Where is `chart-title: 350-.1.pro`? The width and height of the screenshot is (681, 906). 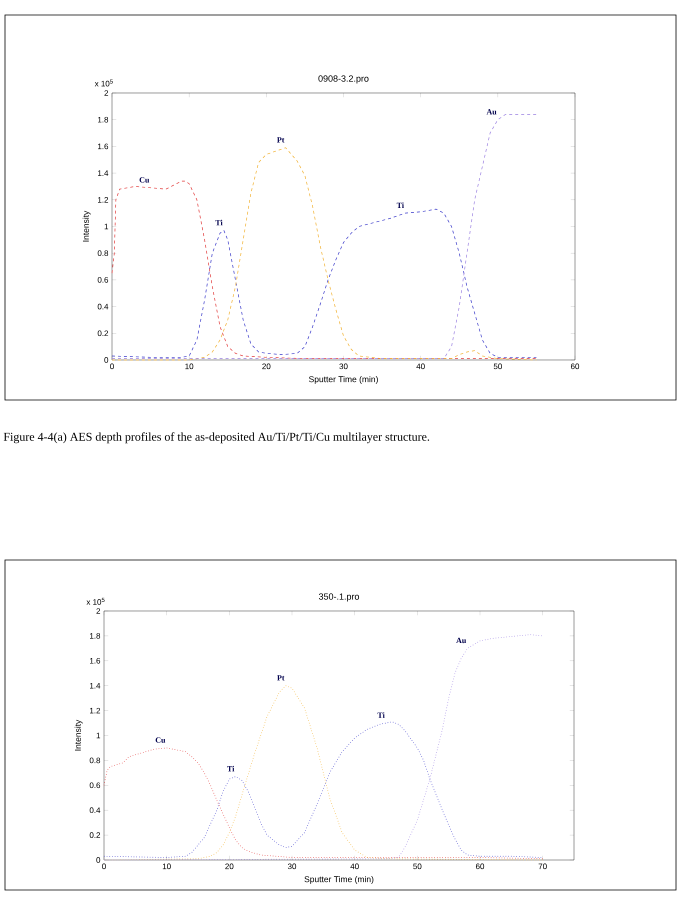
chart-title: 350-.1.pro is located at coordinates (339, 597).